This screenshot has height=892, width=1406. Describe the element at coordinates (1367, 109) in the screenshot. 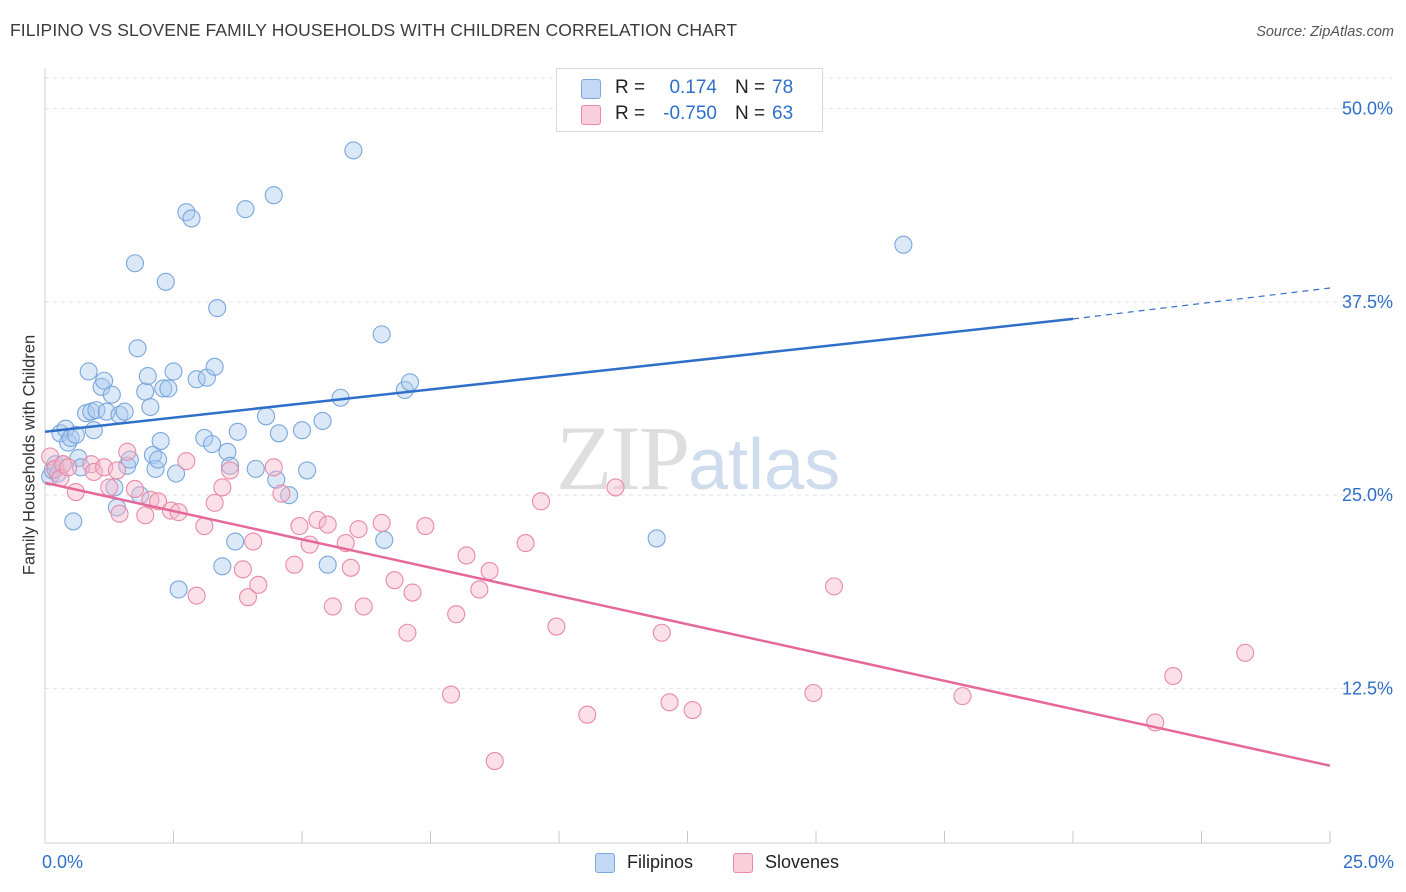

I see `y-tick-label: 50.0%` at that location.